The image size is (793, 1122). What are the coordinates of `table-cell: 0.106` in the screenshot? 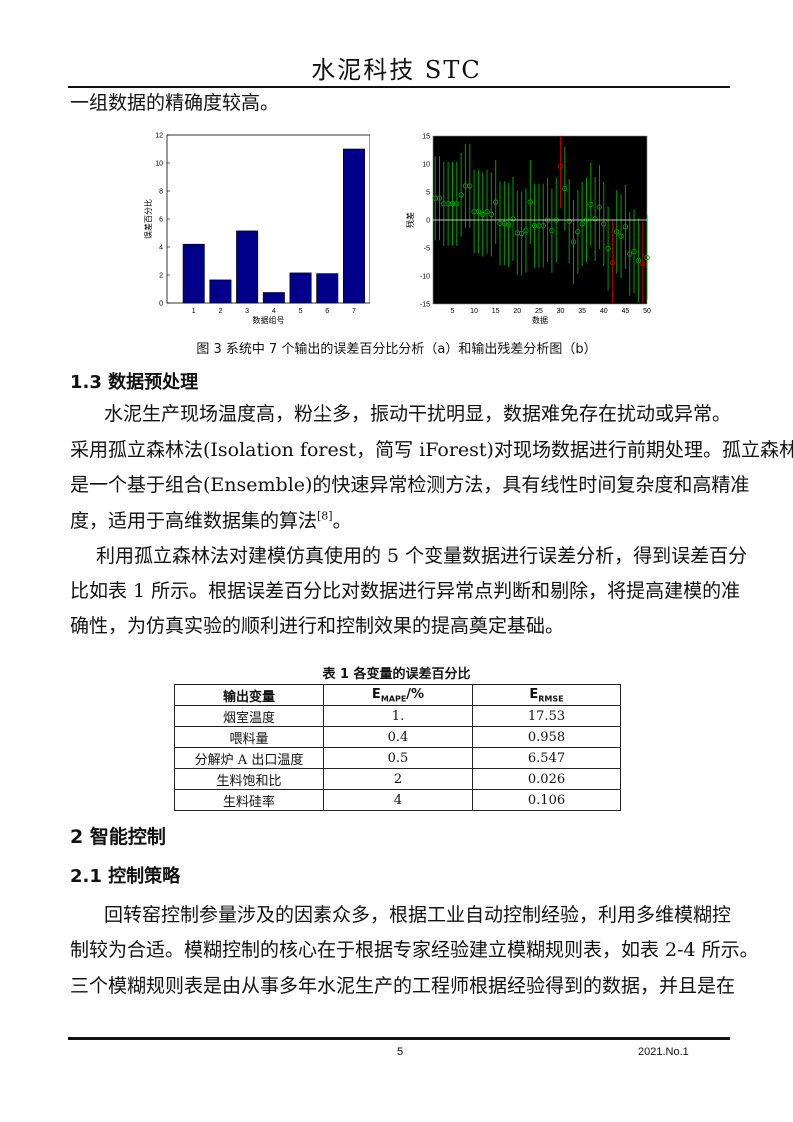 It's located at (546, 800).